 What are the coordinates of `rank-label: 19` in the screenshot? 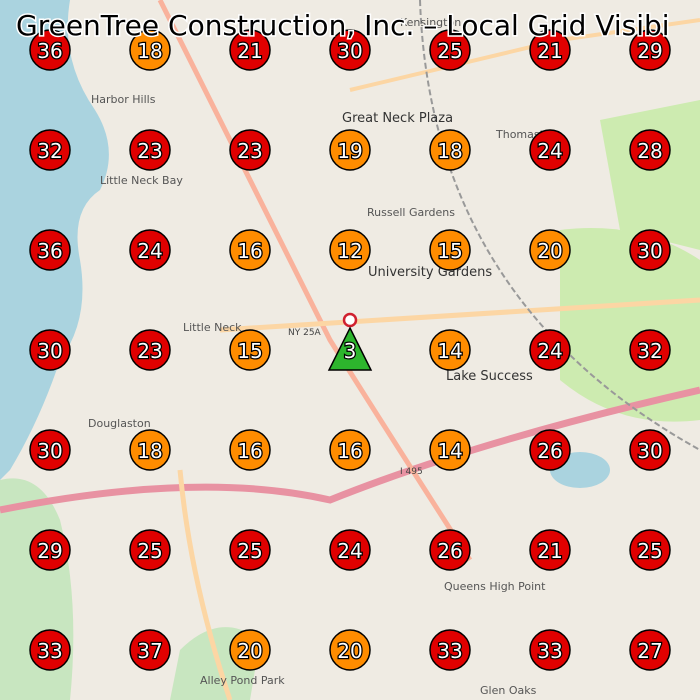 It's located at (349, 151).